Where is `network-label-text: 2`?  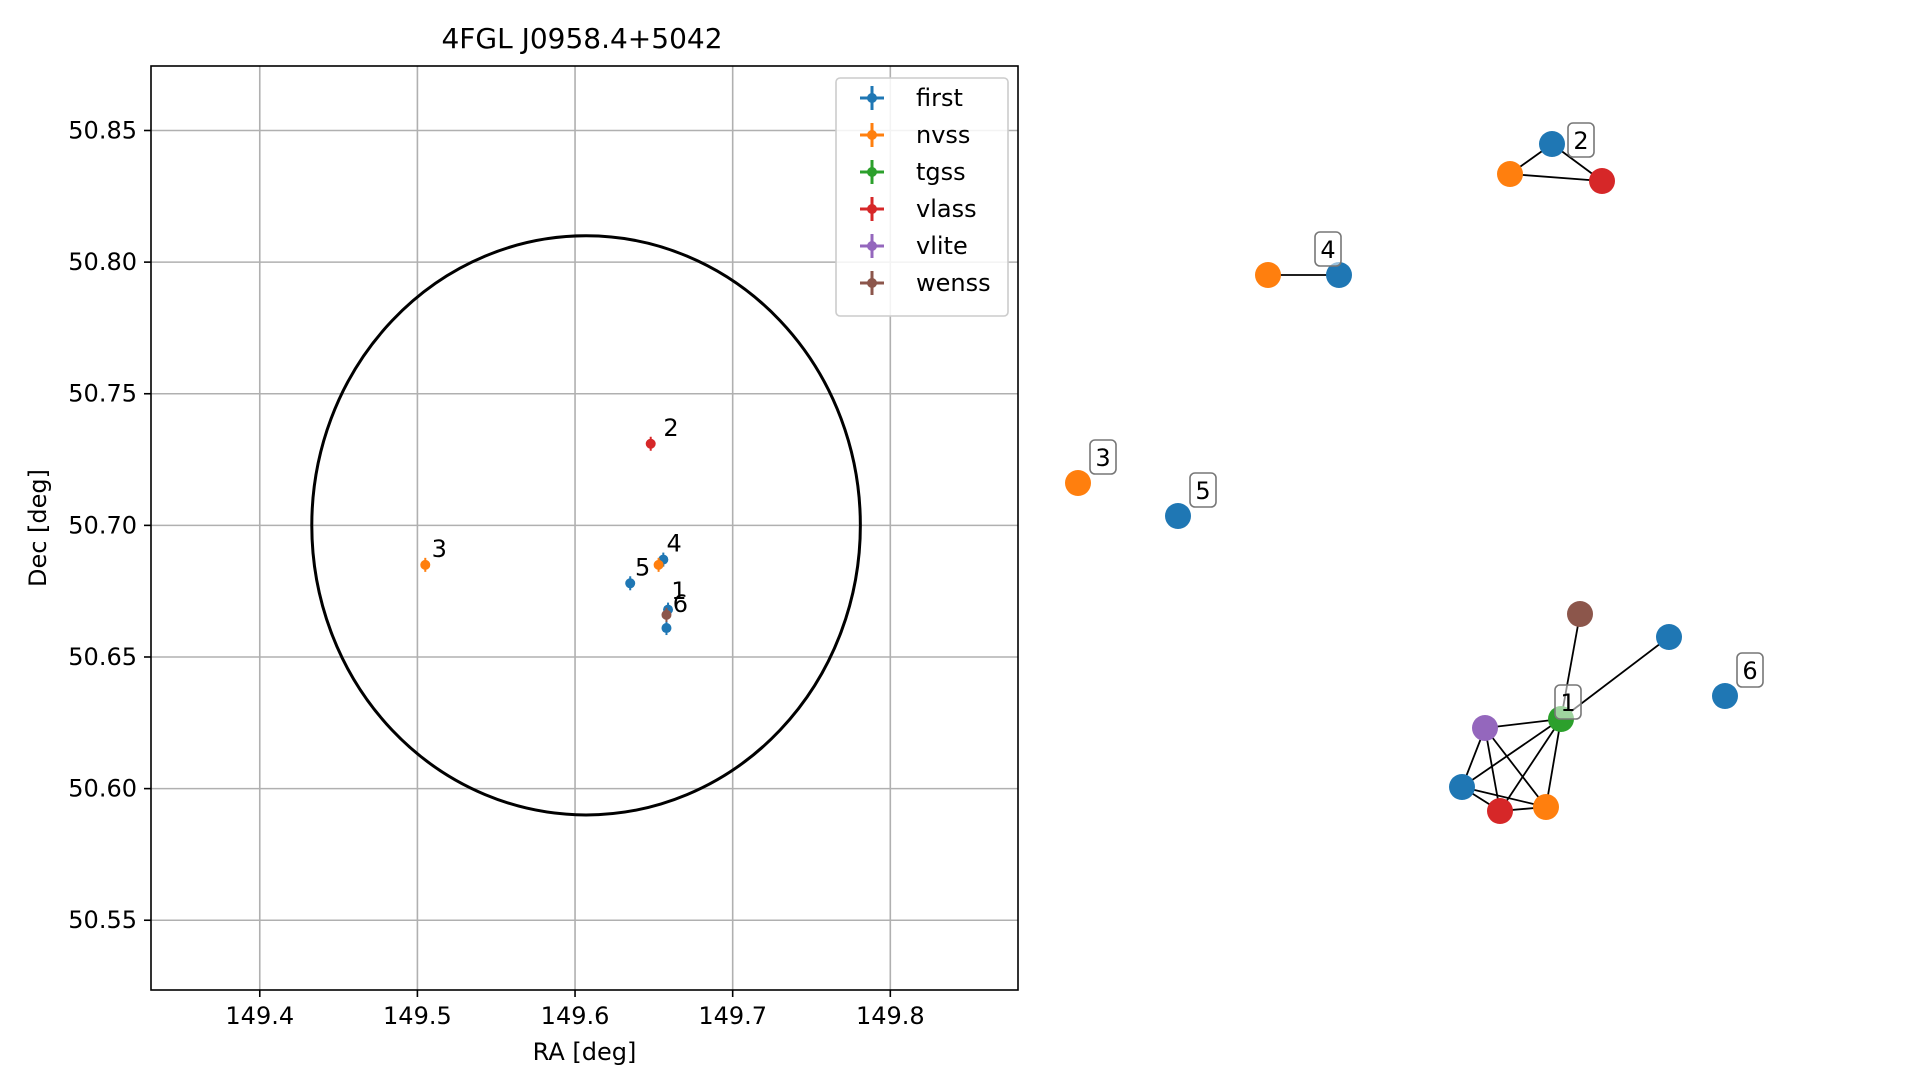 network-label-text: 2 is located at coordinates (1580, 141).